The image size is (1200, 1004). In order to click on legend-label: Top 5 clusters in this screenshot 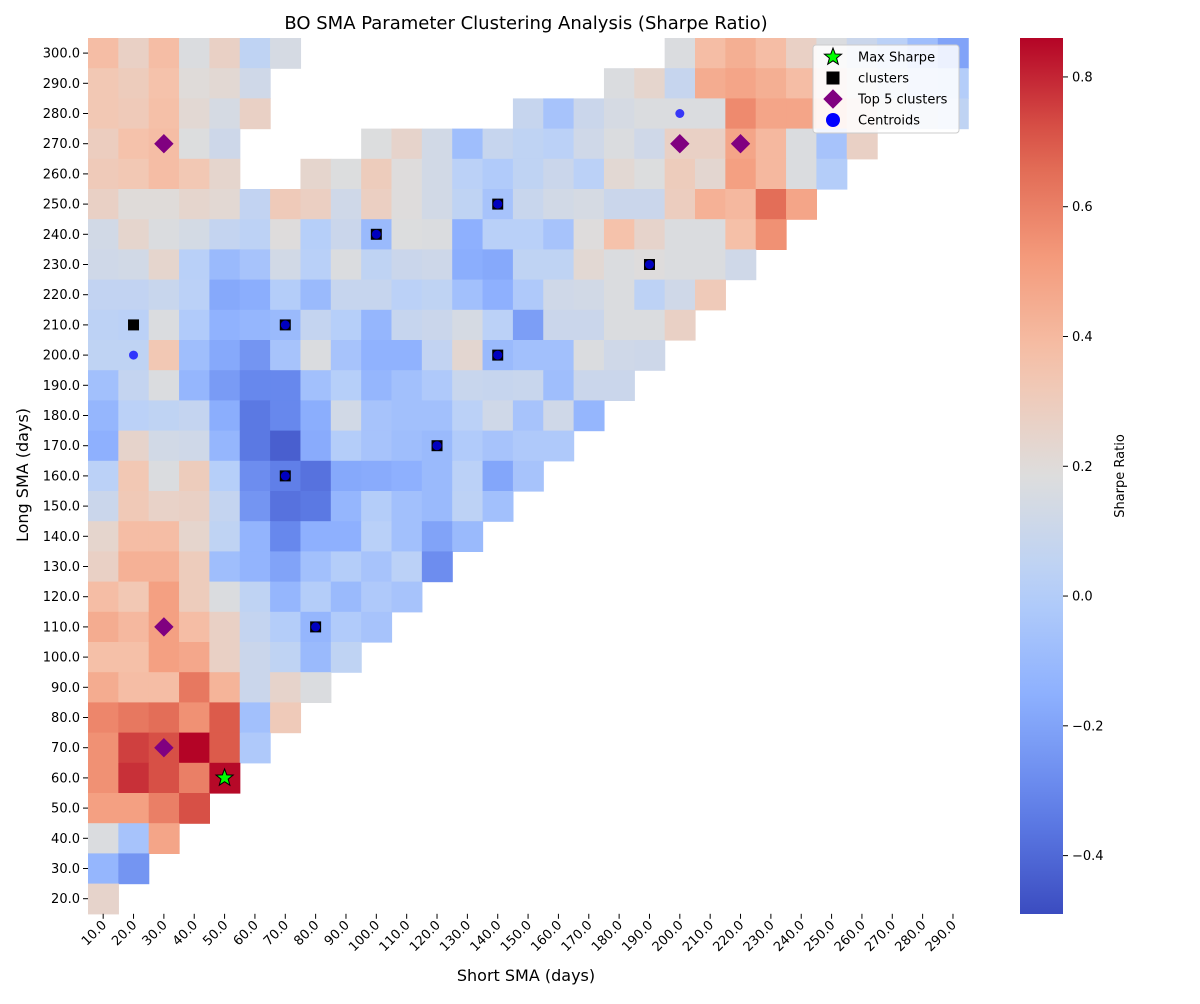, I will do `click(902, 100)`.